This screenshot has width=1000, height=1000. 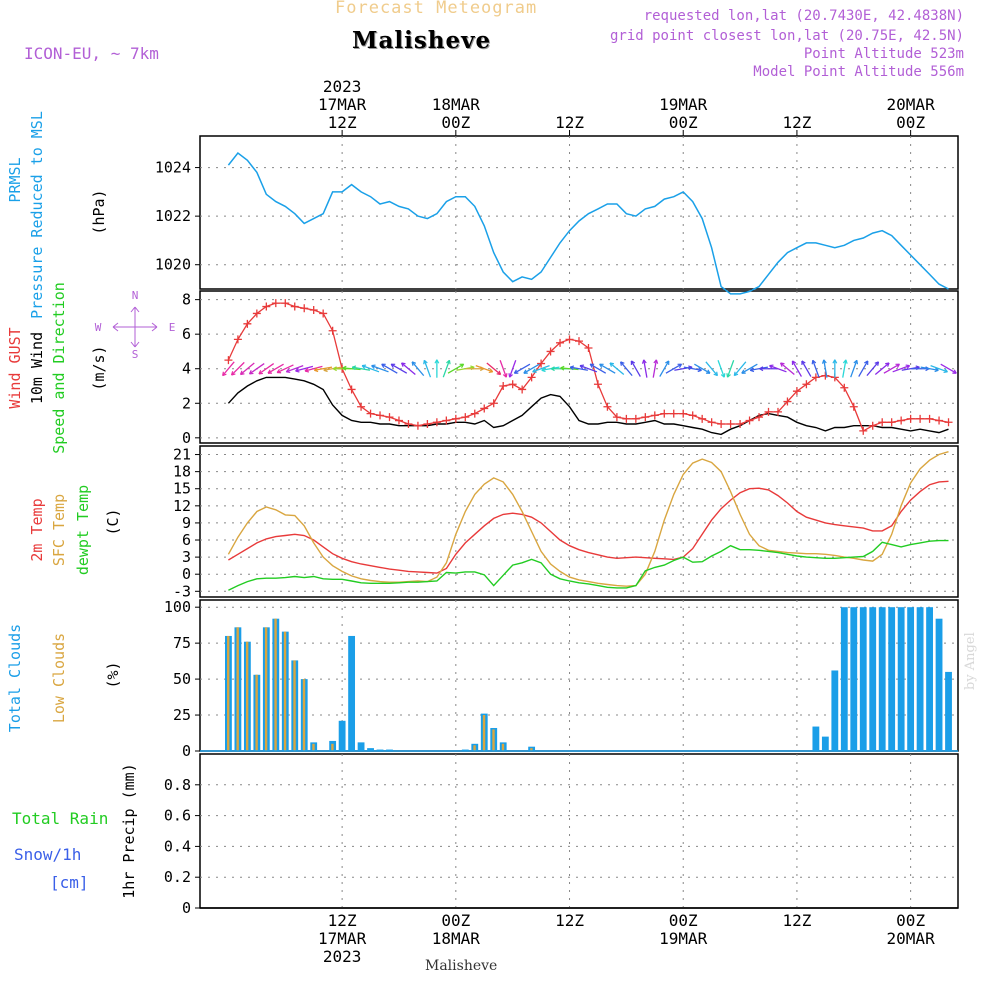 What do you see at coordinates (182, 489) in the screenshot?
I see `y-tick-label: 15` at bounding box center [182, 489].